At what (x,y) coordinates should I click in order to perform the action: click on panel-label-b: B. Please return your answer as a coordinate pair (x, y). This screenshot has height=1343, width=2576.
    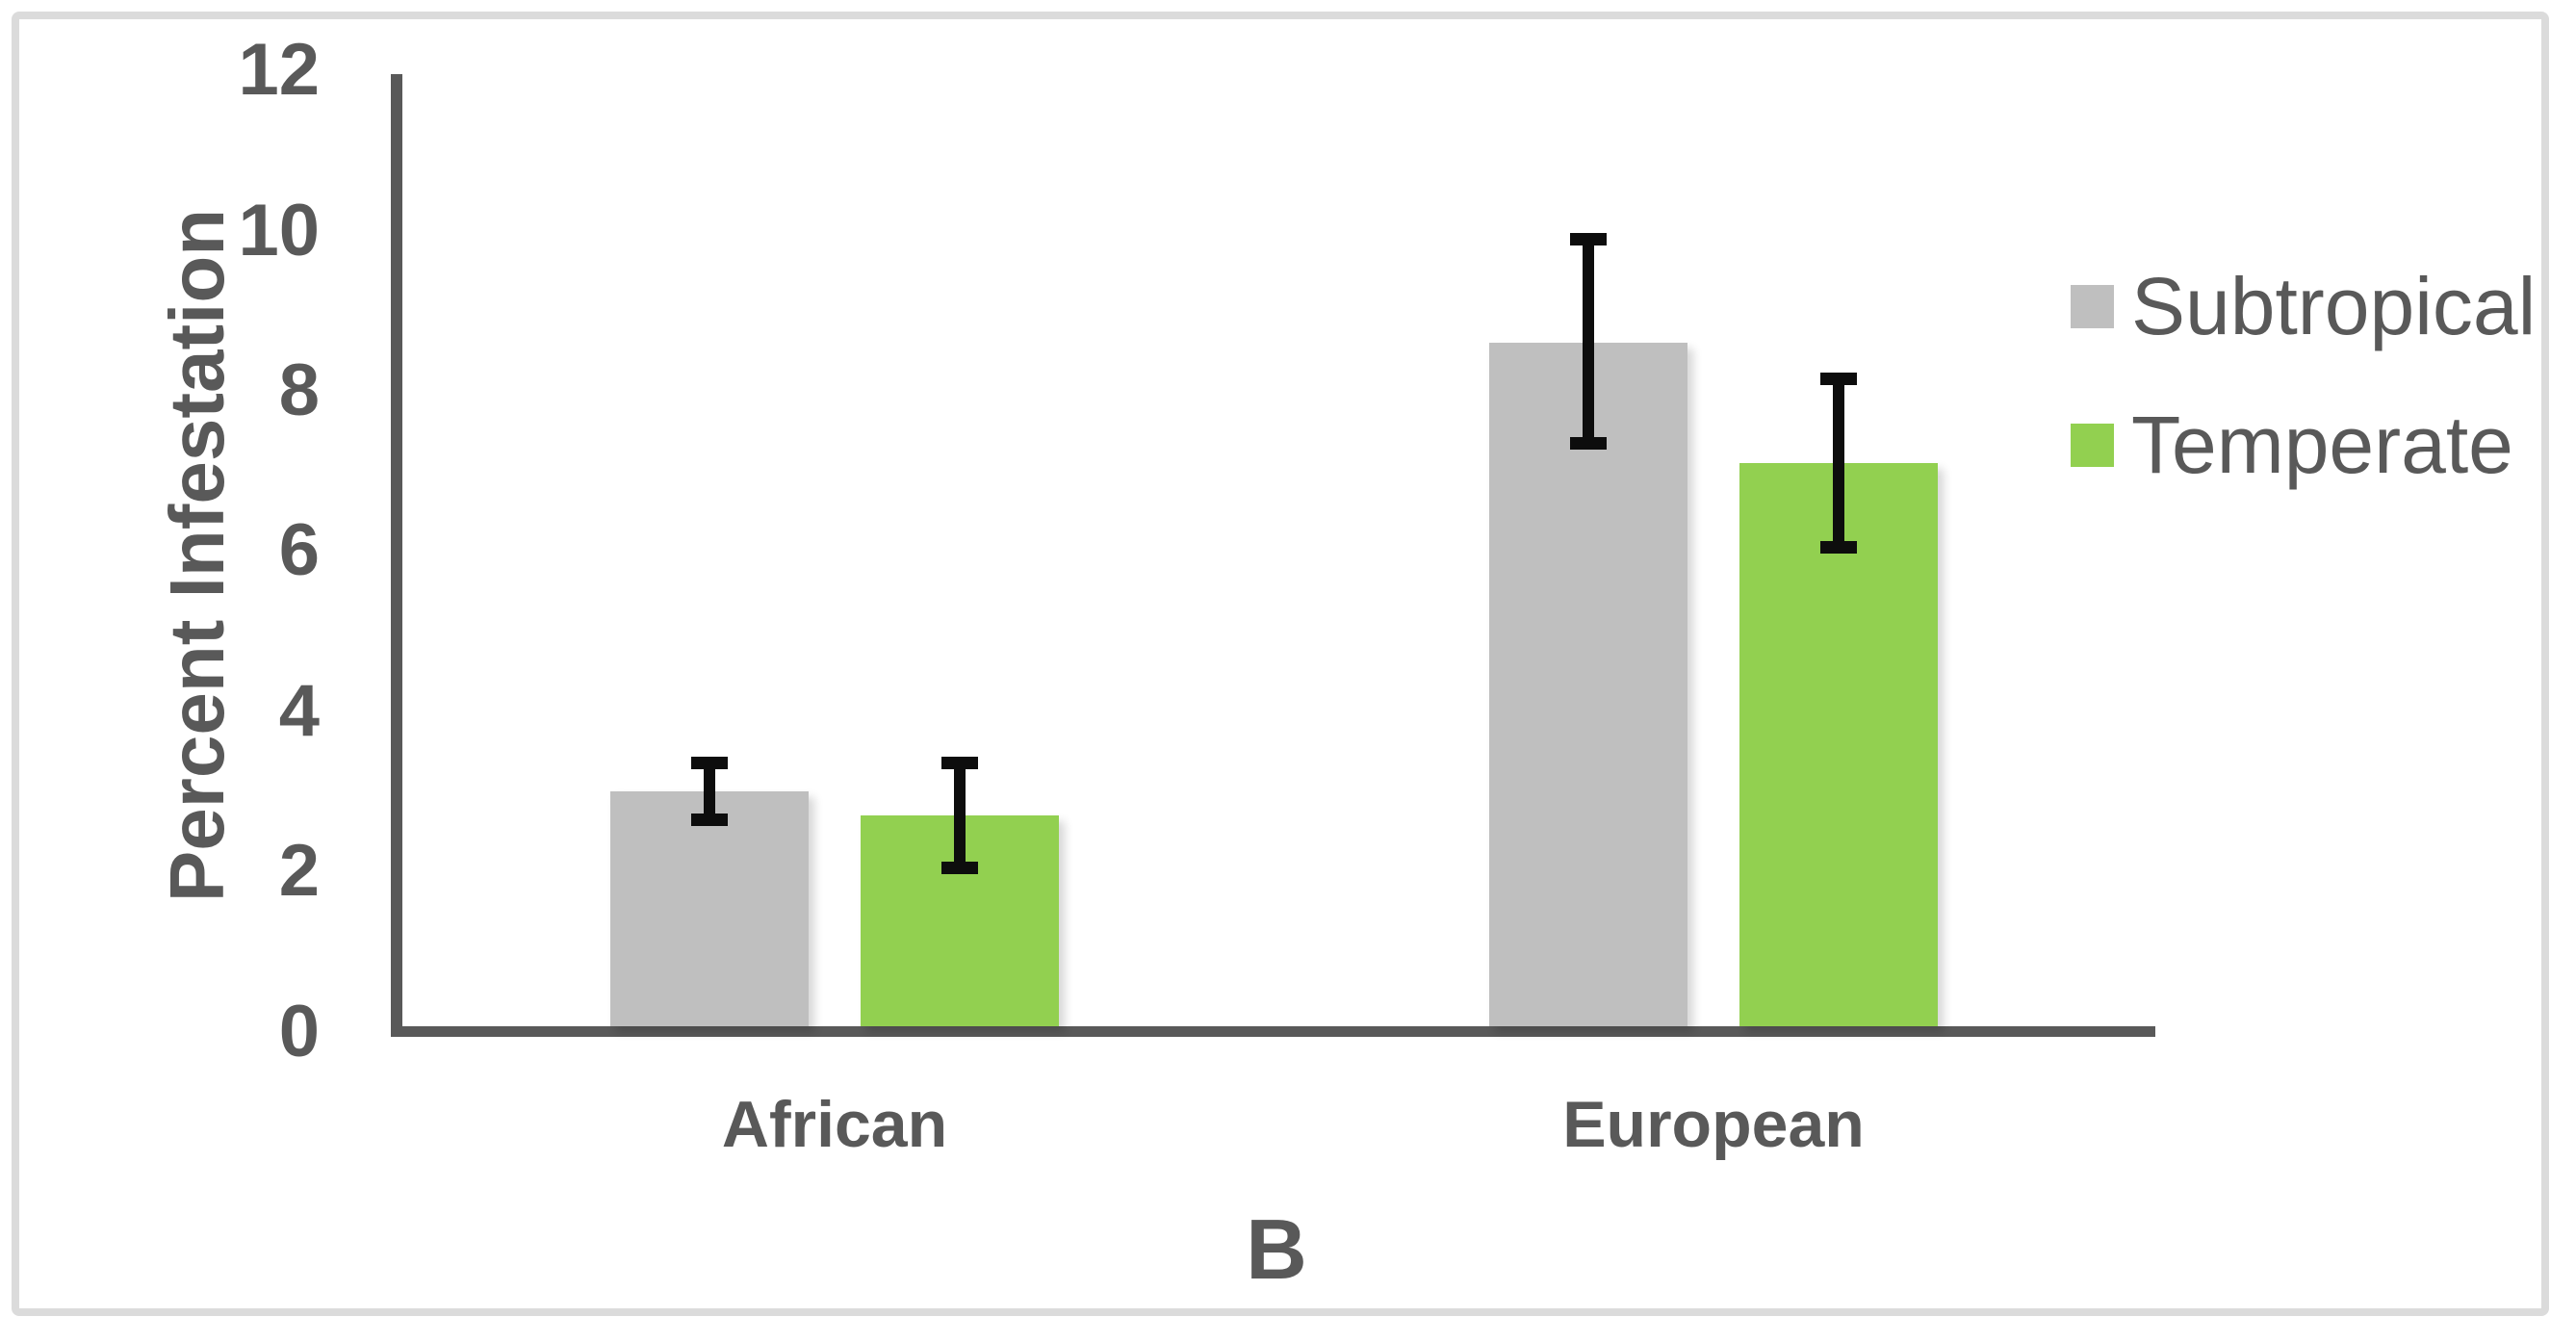
    Looking at the image, I should click on (1277, 1249).